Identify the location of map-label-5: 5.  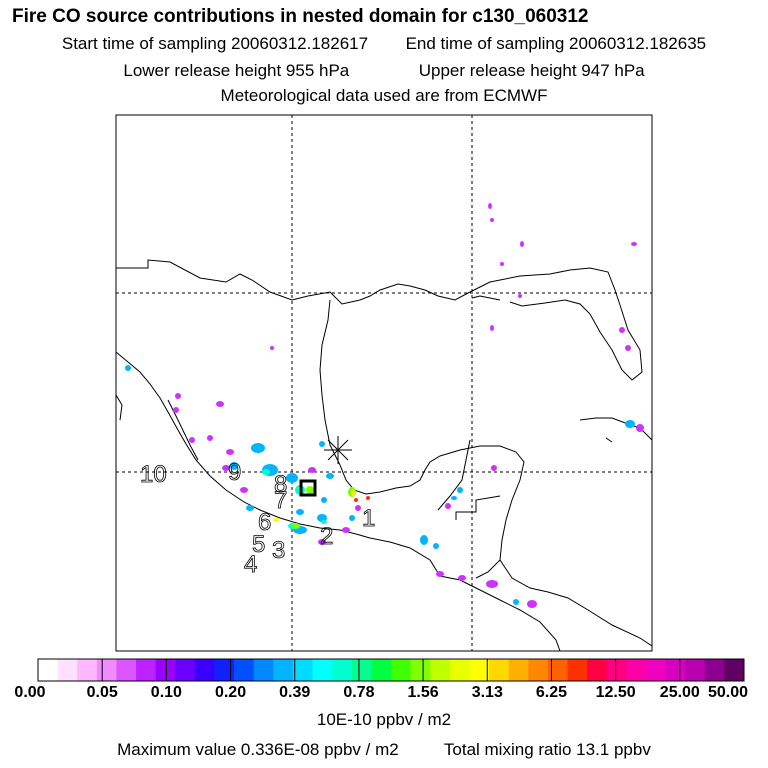
(258, 544).